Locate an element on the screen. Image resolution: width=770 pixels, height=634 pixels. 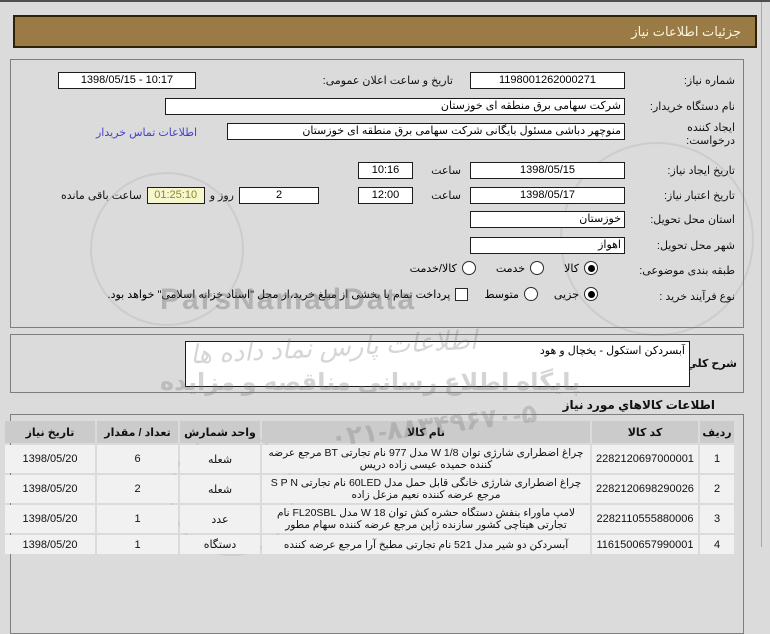
page-title: جزئیات اطلاعات نیاز is located at coordinates (686, 31).